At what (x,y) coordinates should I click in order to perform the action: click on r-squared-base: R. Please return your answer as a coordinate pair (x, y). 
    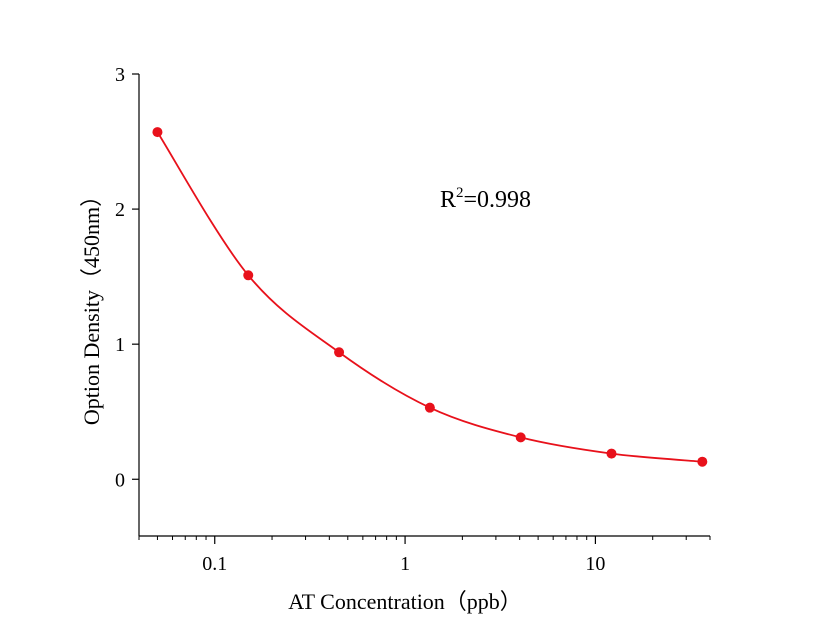
    Looking at the image, I should click on (448, 200).